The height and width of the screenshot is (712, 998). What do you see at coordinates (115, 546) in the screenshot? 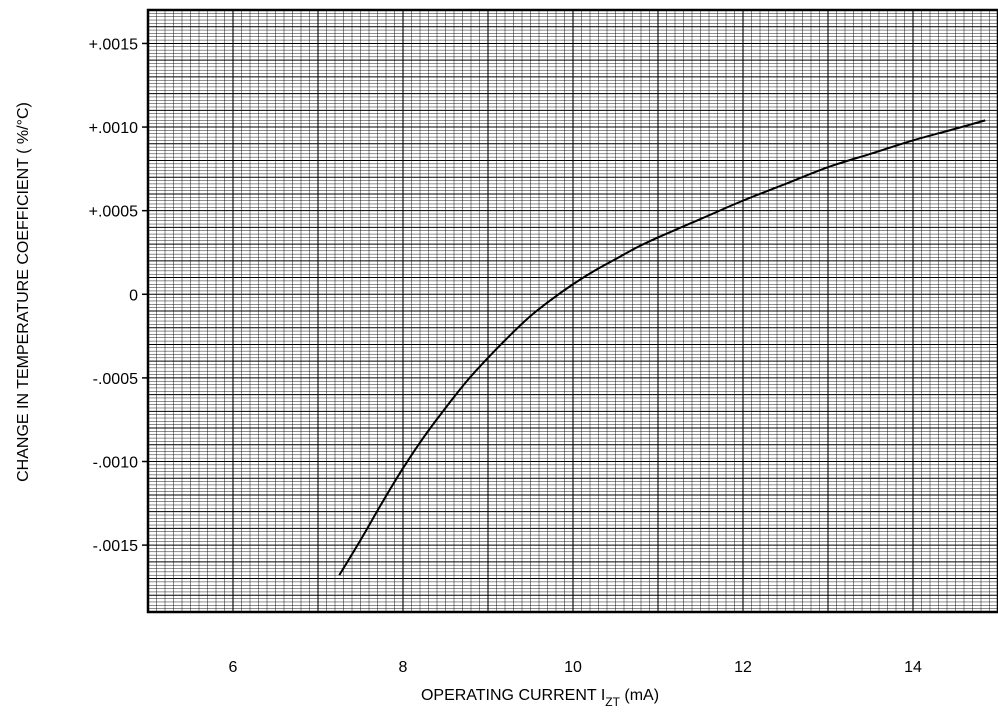
I see `y-tick-label: -.0015` at bounding box center [115, 546].